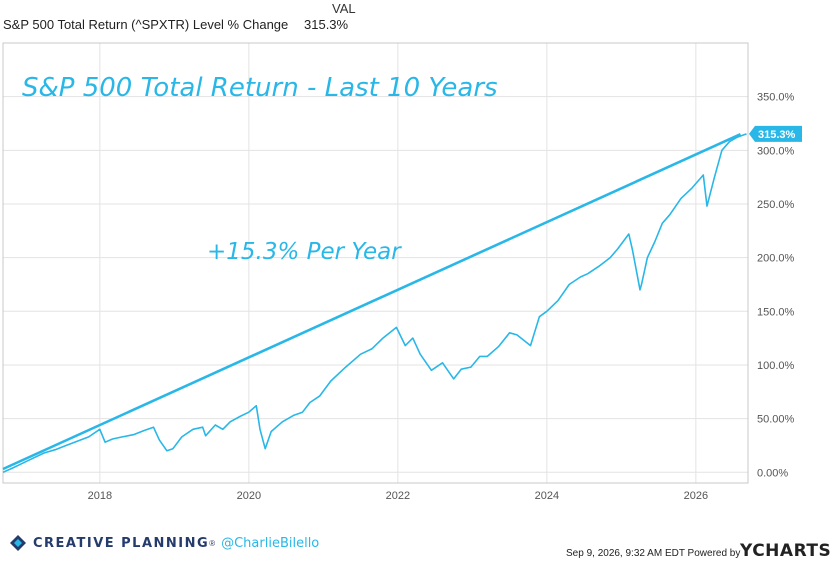  What do you see at coordinates (776, 312) in the screenshot?
I see `y-tick-label: 150.0%` at bounding box center [776, 312].